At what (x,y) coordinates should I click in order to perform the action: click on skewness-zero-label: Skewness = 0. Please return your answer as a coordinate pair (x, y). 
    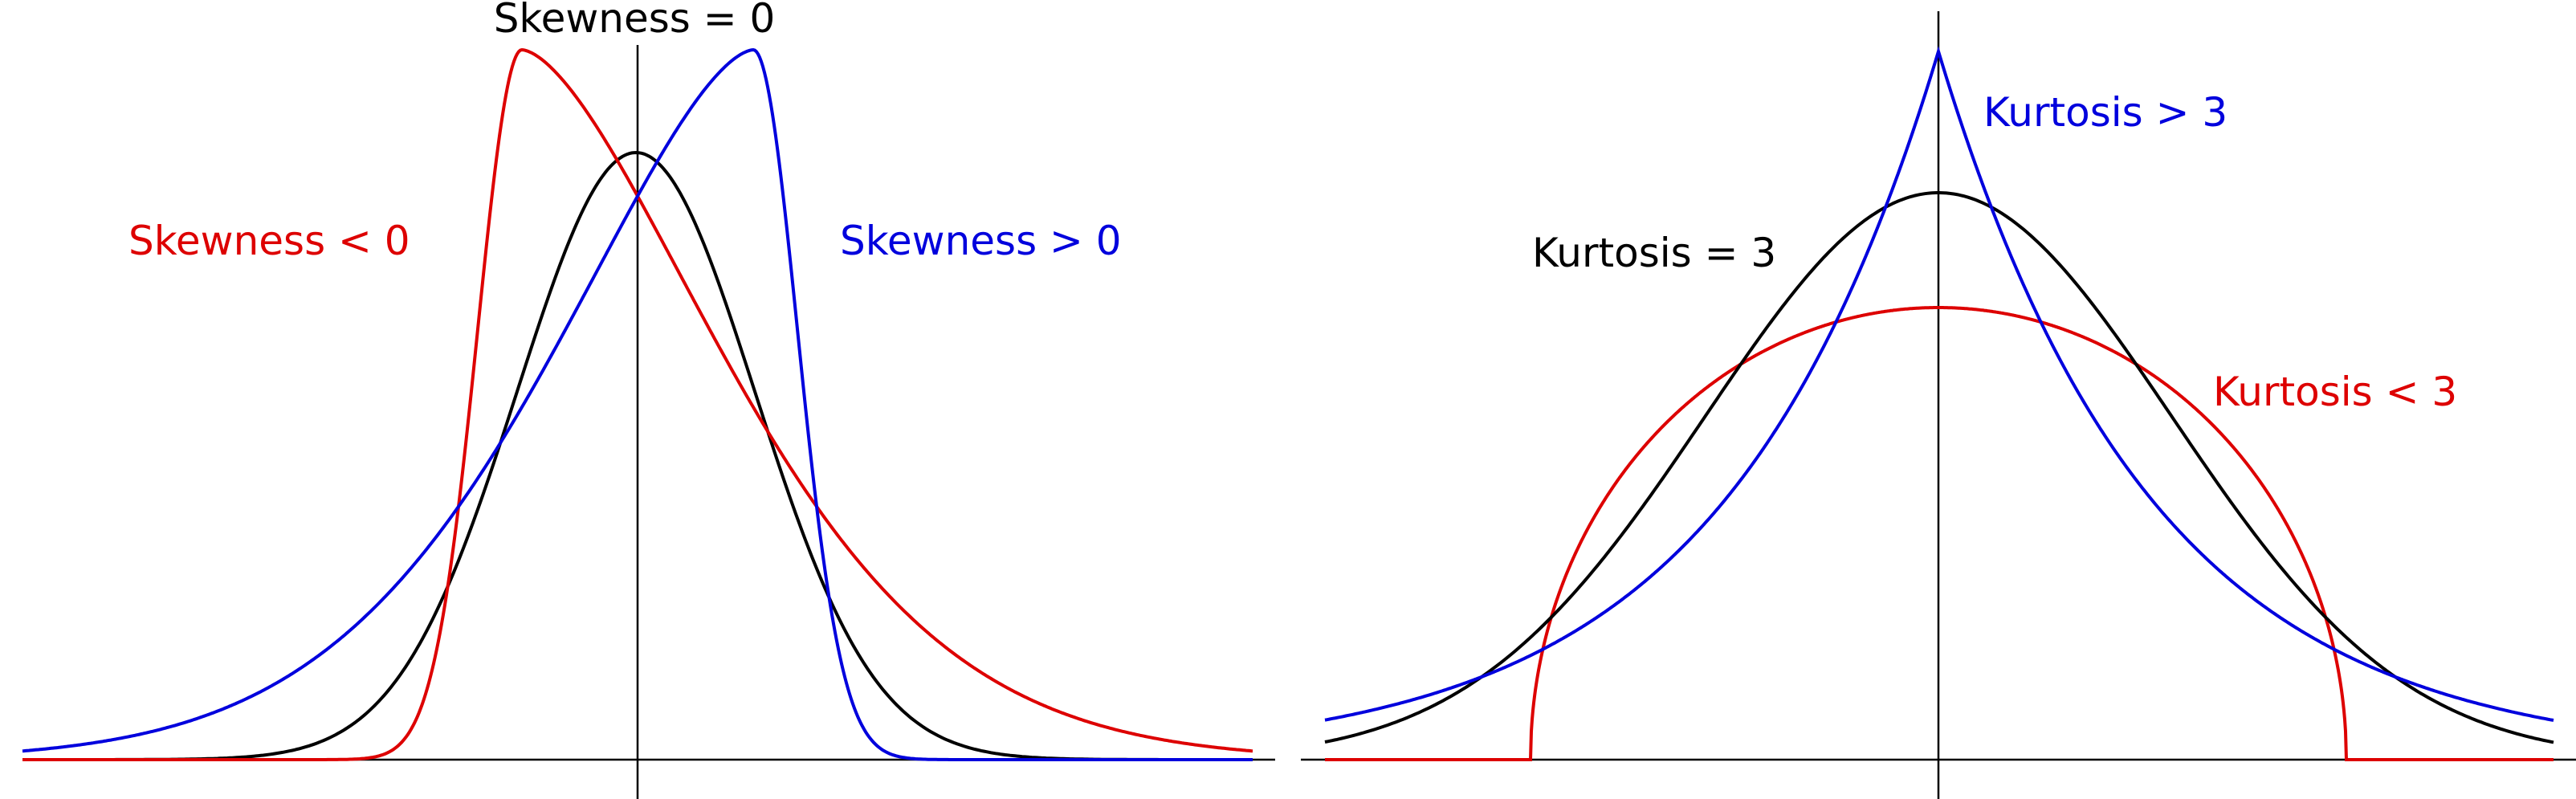
    Looking at the image, I should click on (635, 21).